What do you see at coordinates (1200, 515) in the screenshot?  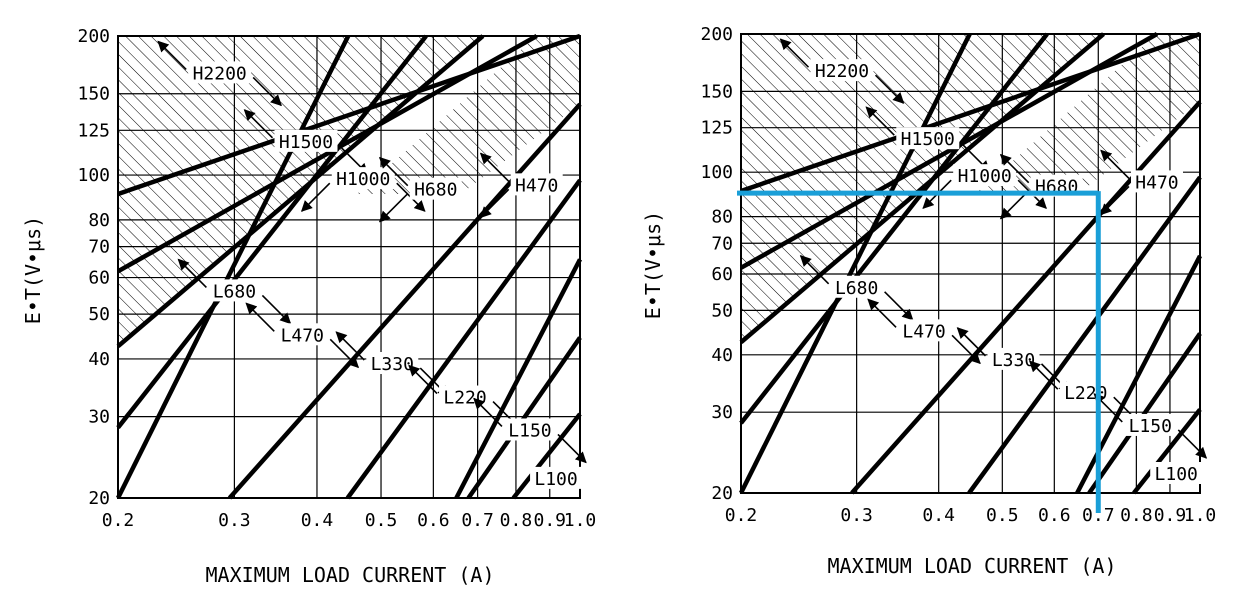 I see `x-tick-label: 1.0` at bounding box center [1200, 515].